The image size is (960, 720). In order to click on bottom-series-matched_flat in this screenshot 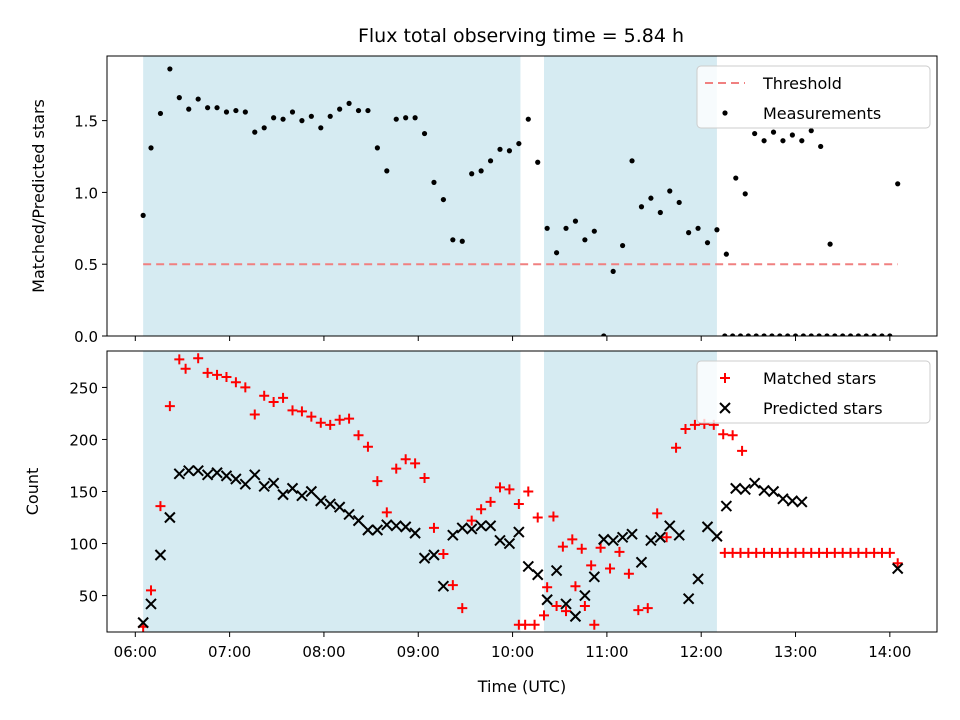, I will do `click(811, 558)`.